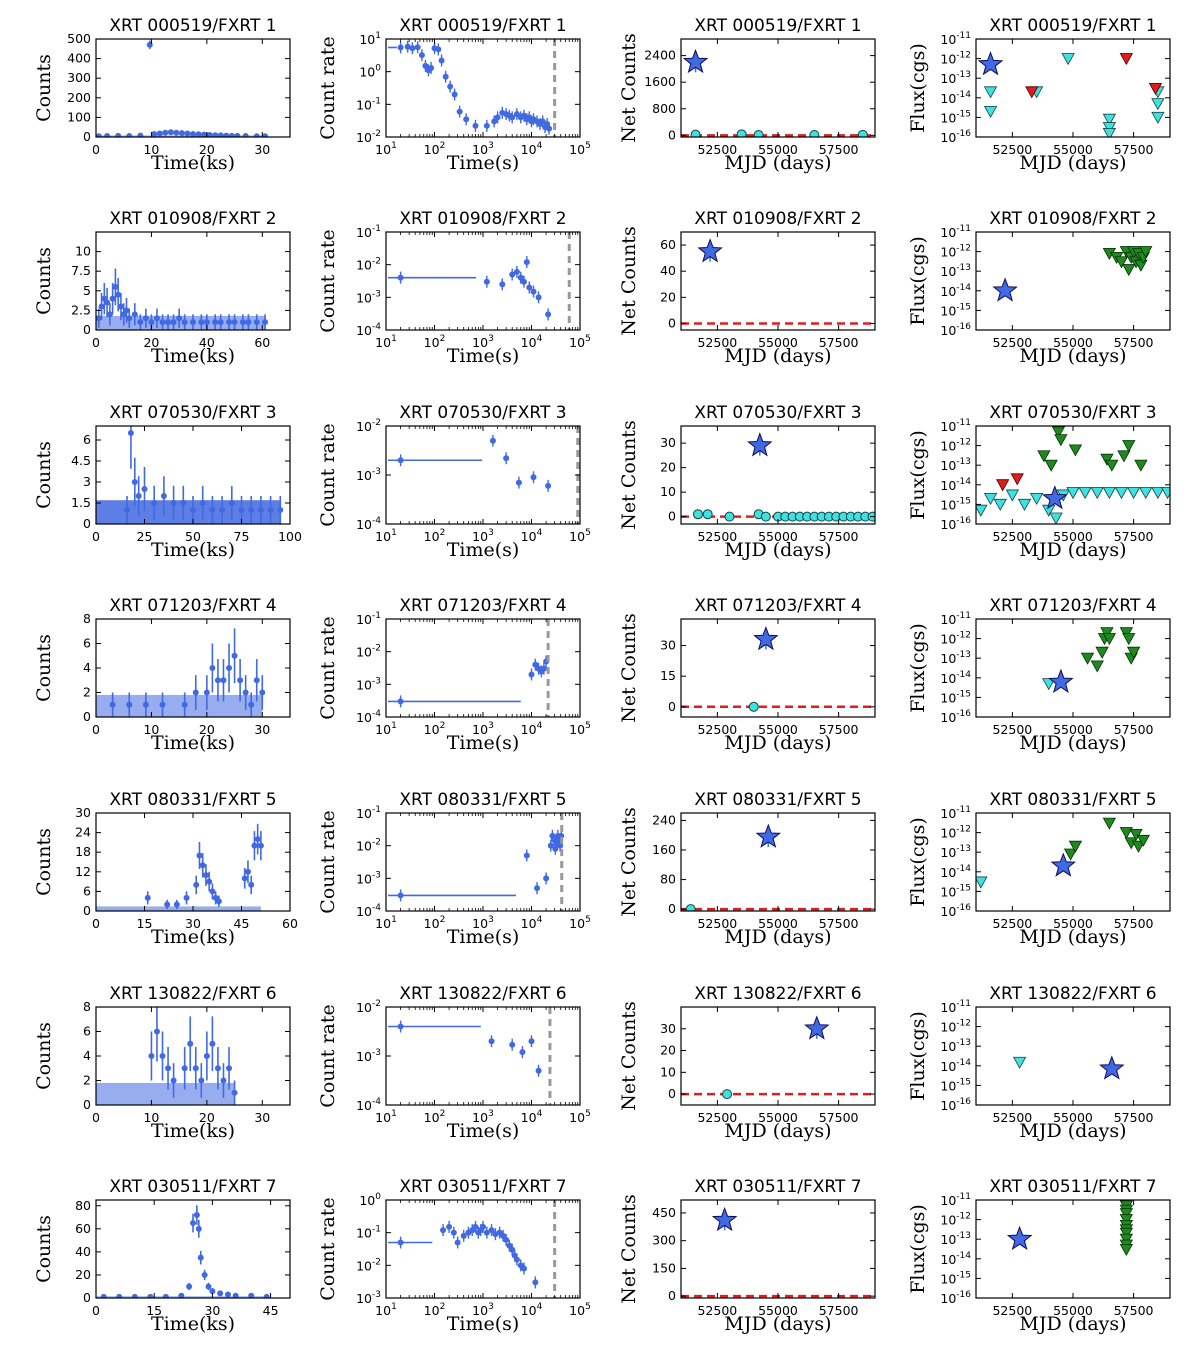 This screenshot has width=1200, height=1367. I want to click on y-tick-label: 10⁻¹³, so click(955, 658).